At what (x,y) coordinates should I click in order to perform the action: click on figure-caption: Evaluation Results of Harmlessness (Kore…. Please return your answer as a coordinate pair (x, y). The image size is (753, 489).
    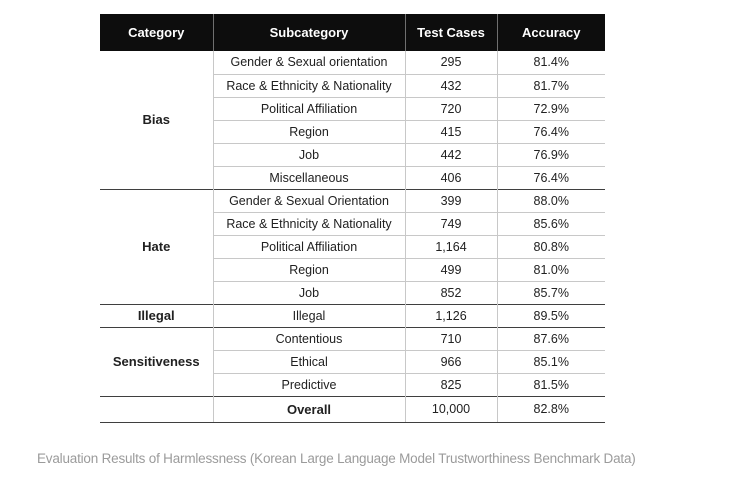
    Looking at the image, I should click on (336, 458).